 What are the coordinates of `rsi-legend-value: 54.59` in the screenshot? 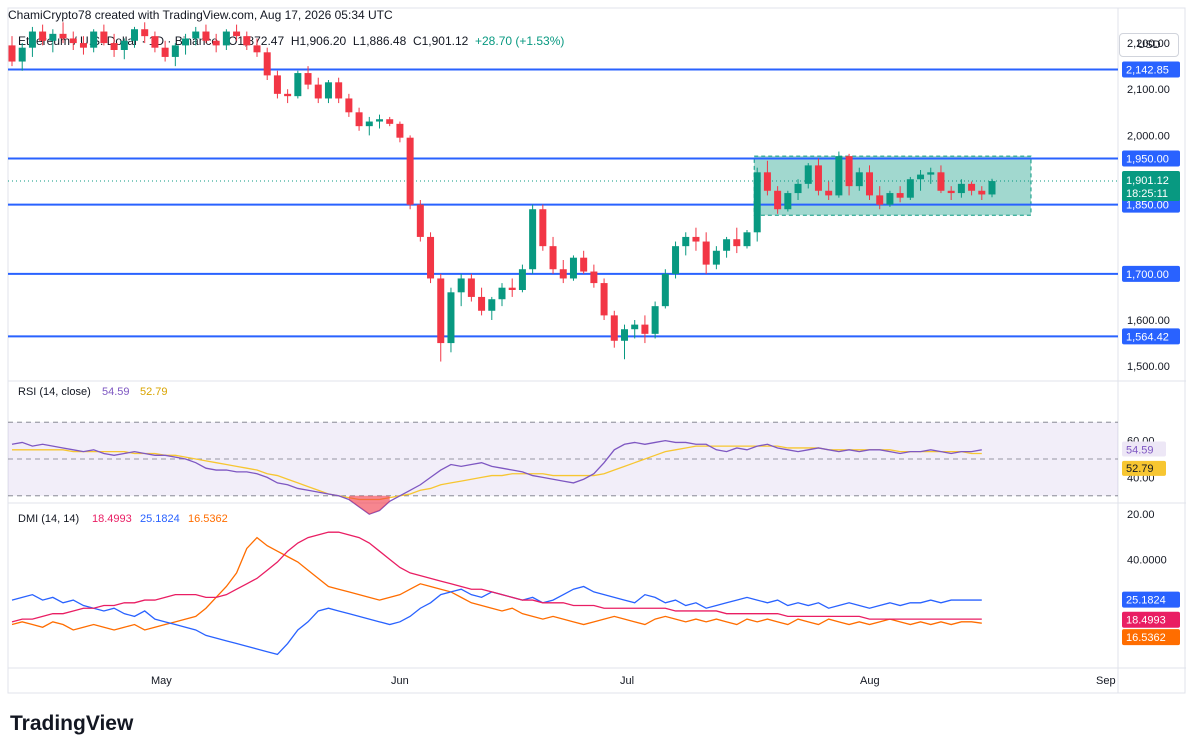 It's located at (116, 392).